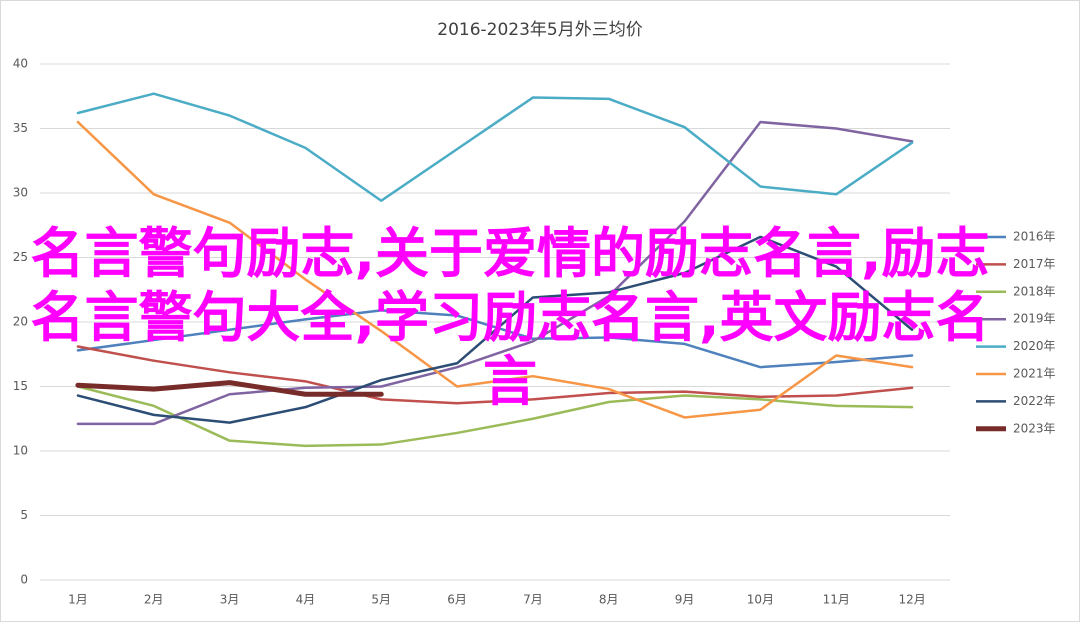  What do you see at coordinates (306, 600) in the screenshot?
I see `x-tick-label: 4月` at bounding box center [306, 600].